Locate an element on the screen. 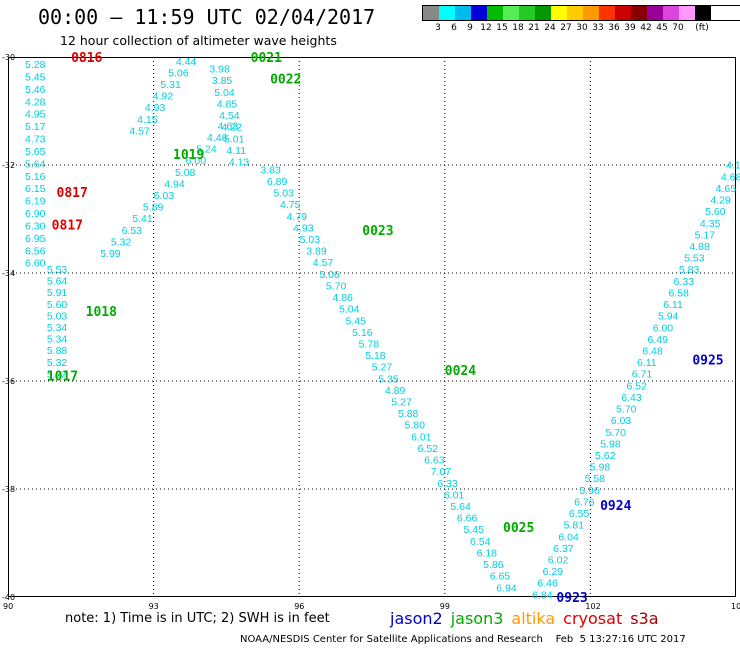 The image size is (740, 650). swh-value: 5.78 is located at coordinates (369, 344).